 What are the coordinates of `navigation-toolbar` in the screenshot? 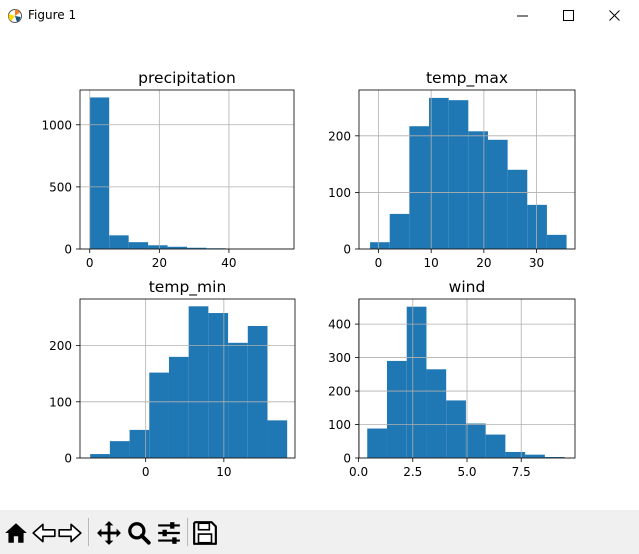 It's located at (319, 532).